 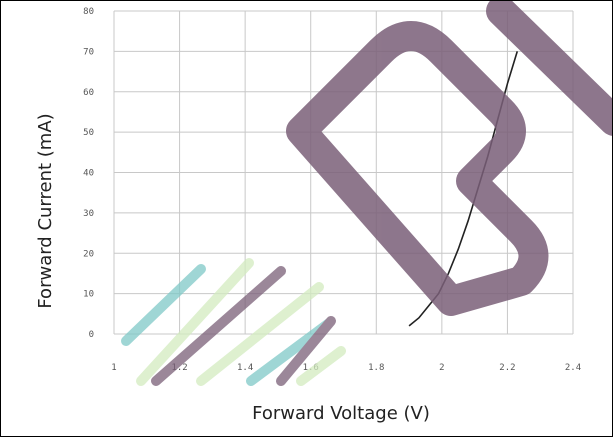 What do you see at coordinates (441, 368) in the screenshot?
I see `x-tick-label: 2` at bounding box center [441, 368].